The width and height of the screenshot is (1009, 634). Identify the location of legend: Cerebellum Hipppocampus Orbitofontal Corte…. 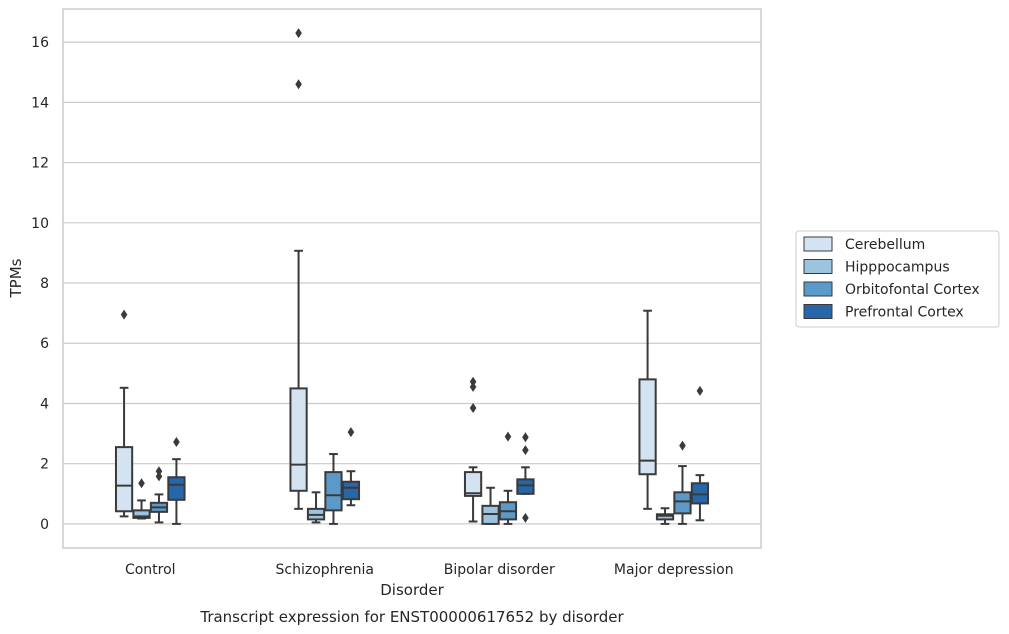
(897, 279).